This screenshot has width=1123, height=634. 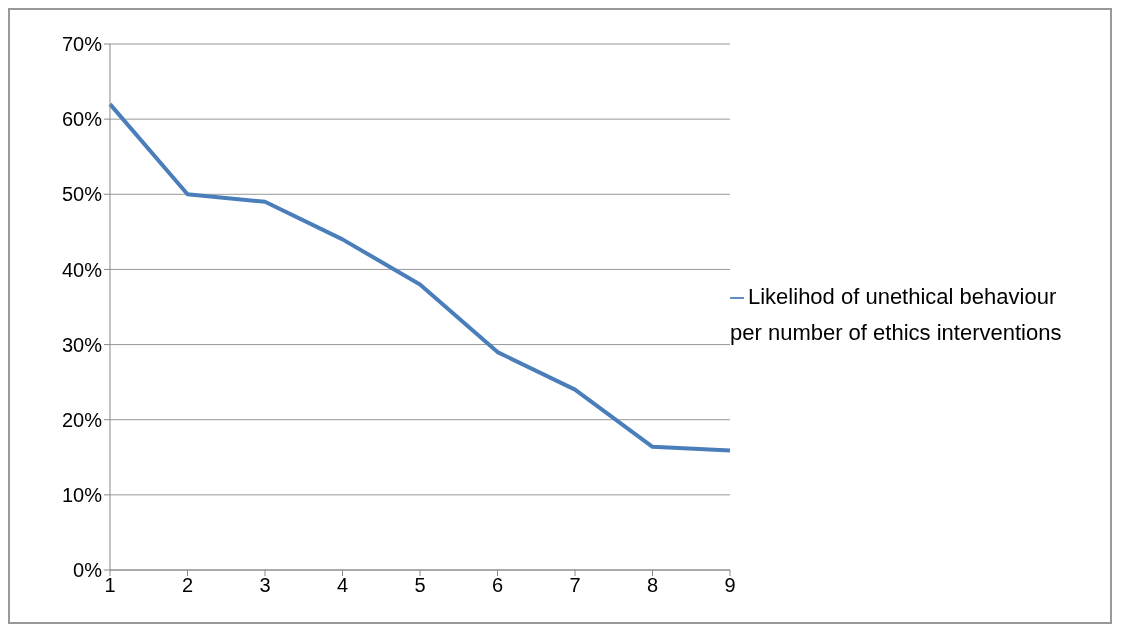 I want to click on y-tick-label: 0%, so click(x=88, y=570).